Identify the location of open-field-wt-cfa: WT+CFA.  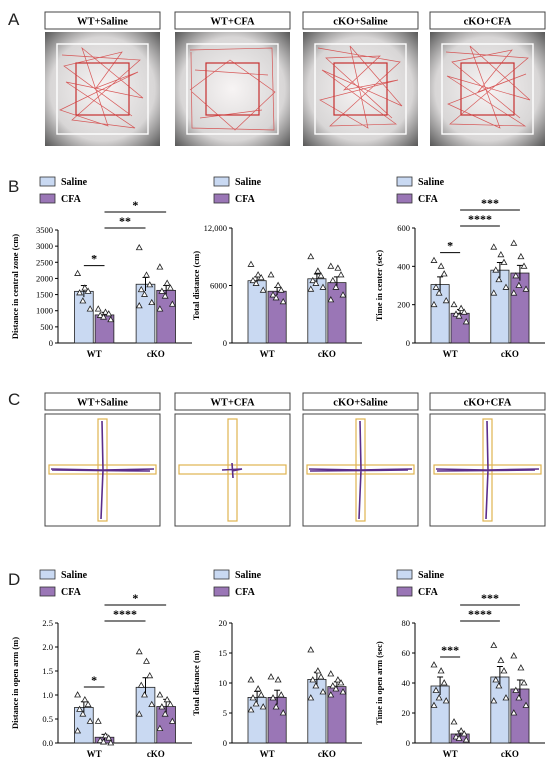
(232, 78).